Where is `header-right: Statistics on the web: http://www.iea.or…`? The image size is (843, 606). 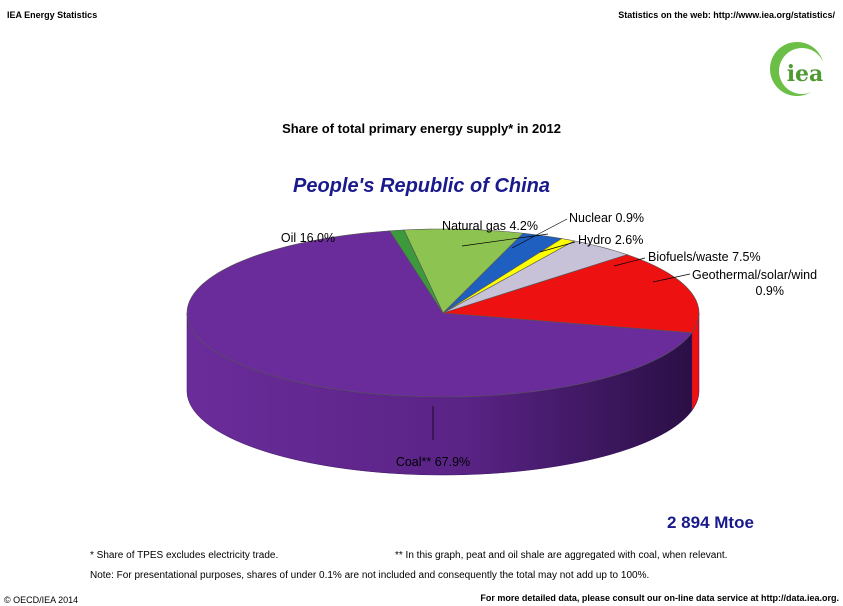
header-right: Statistics on the web: http://www.iea.or… is located at coordinates (726, 15).